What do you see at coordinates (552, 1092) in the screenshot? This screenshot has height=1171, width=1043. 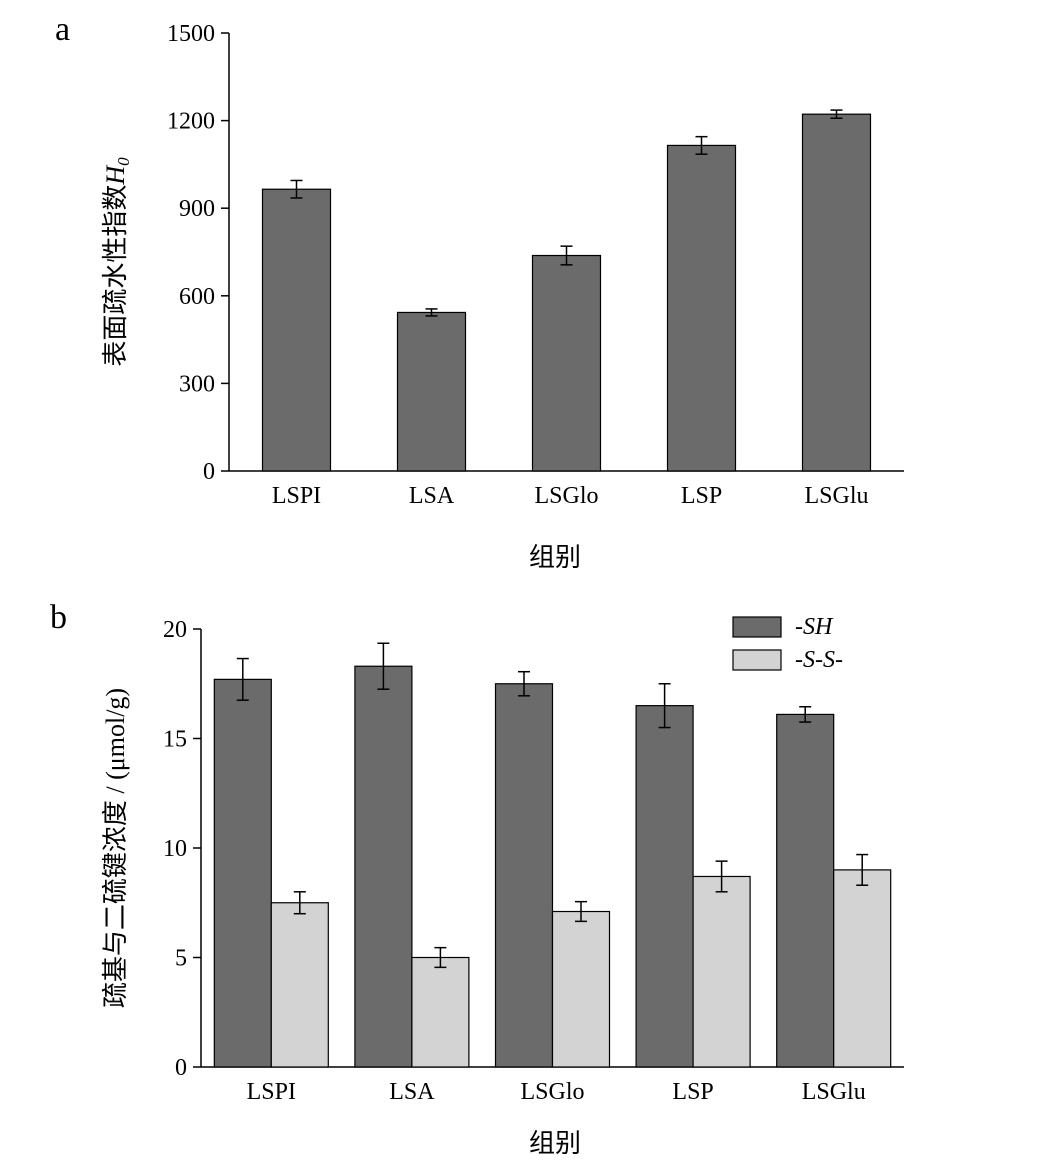 I see `panel-b-x-tick-label: LSGlo` at bounding box center [552, 1092].